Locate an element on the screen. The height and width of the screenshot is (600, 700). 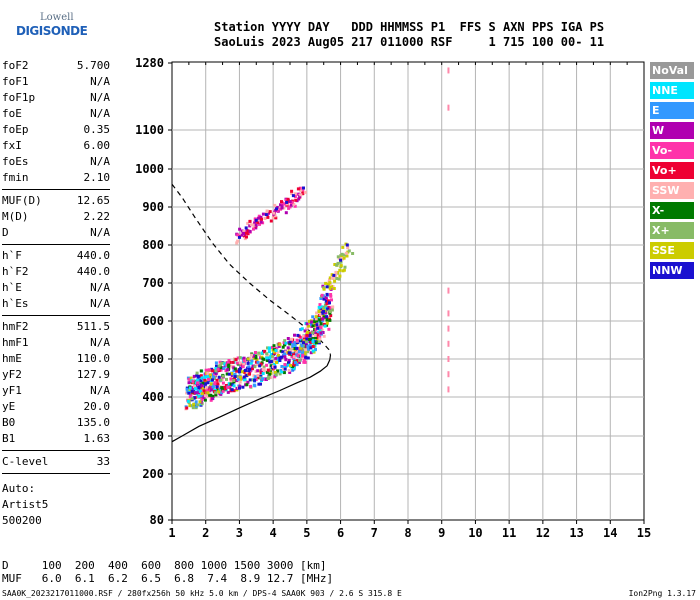
param-value: 2.22 is located at coordinates (97, 216).